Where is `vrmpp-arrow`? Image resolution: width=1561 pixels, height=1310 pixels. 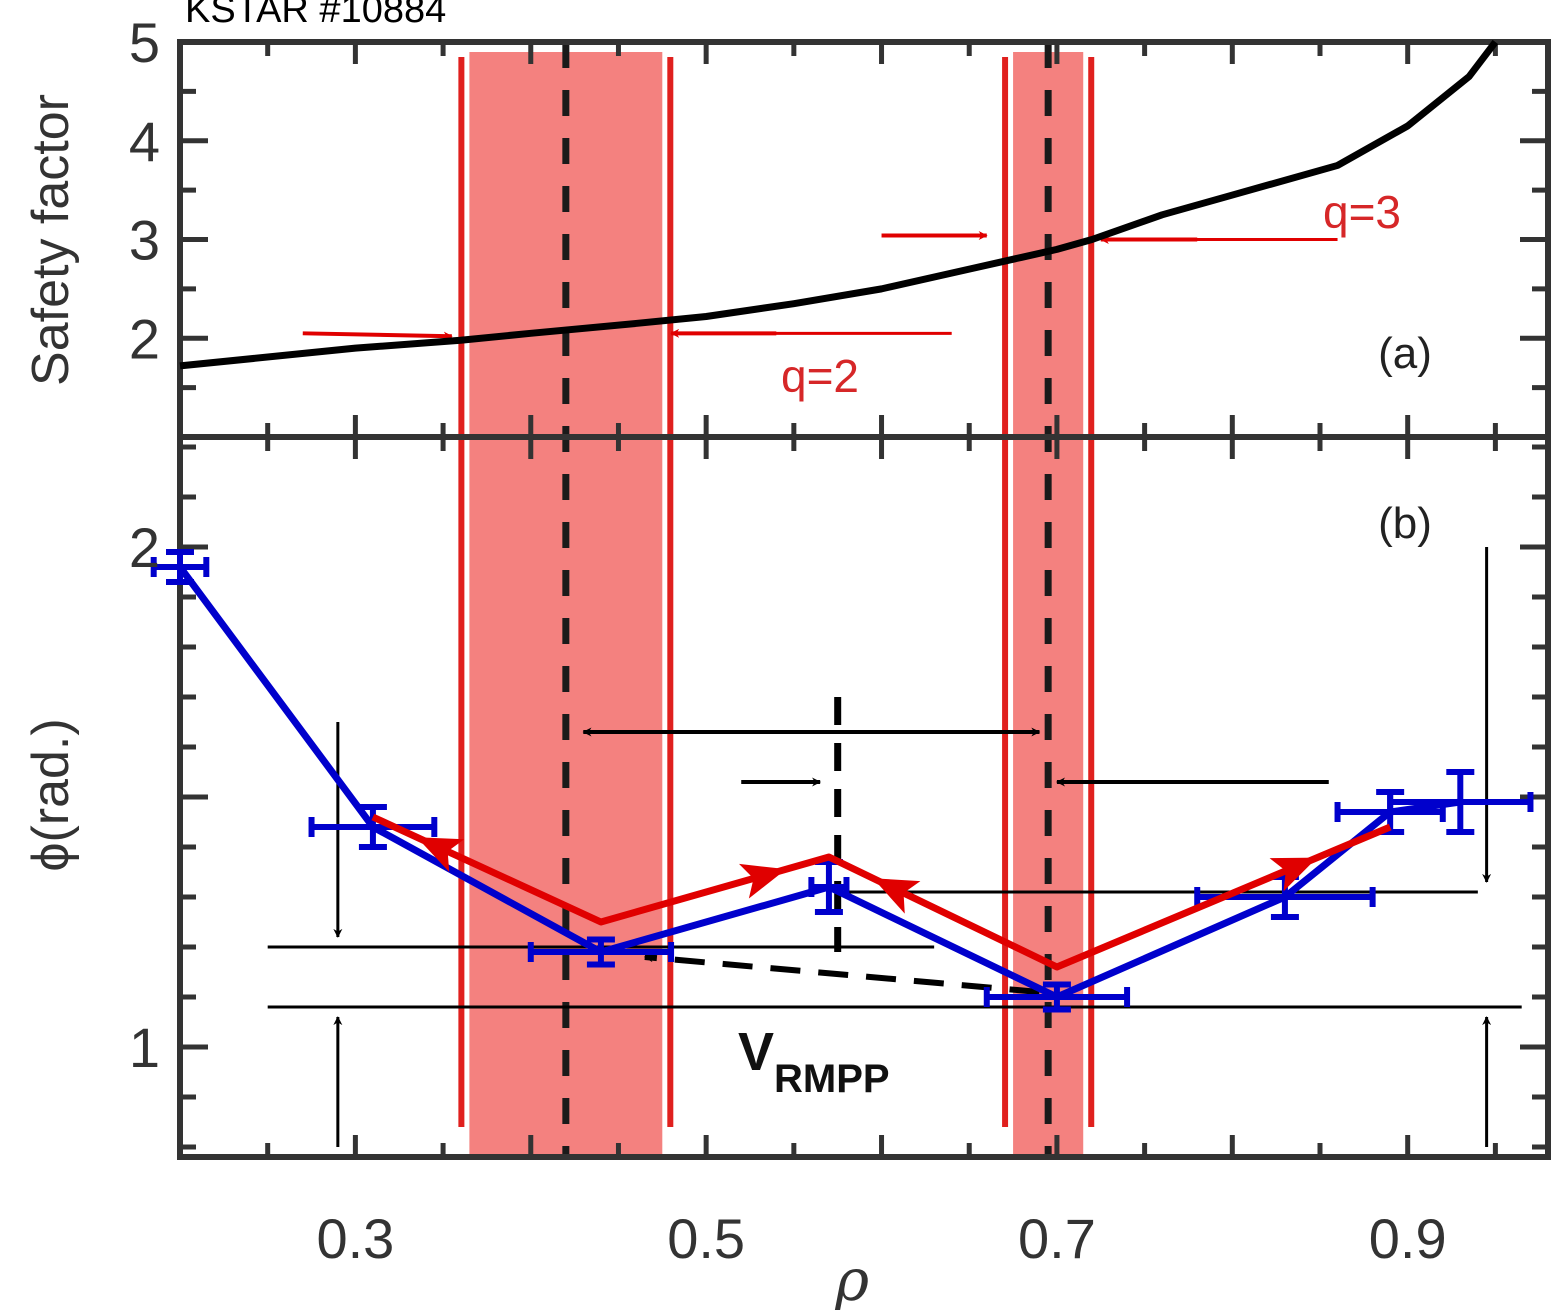 vrmpp-arrow is located at coordinates (841, 974).